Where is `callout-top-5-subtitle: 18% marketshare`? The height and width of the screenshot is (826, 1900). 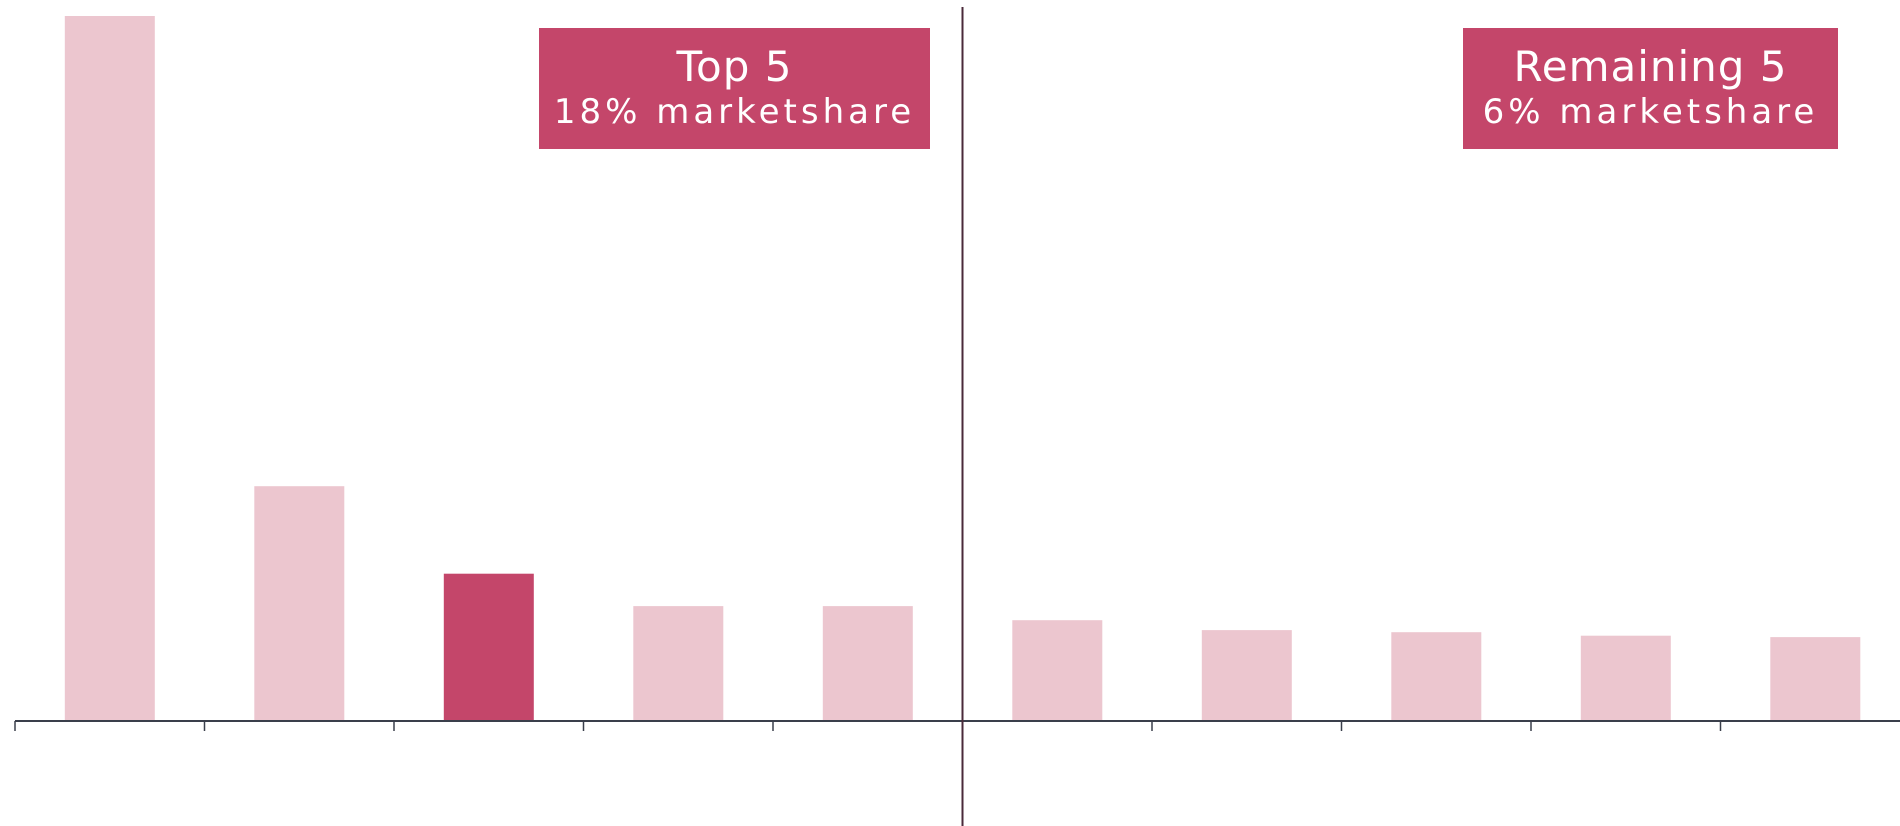 callout-top-5-subtitle: 18% marketshare is located at coordinates (734, 112).